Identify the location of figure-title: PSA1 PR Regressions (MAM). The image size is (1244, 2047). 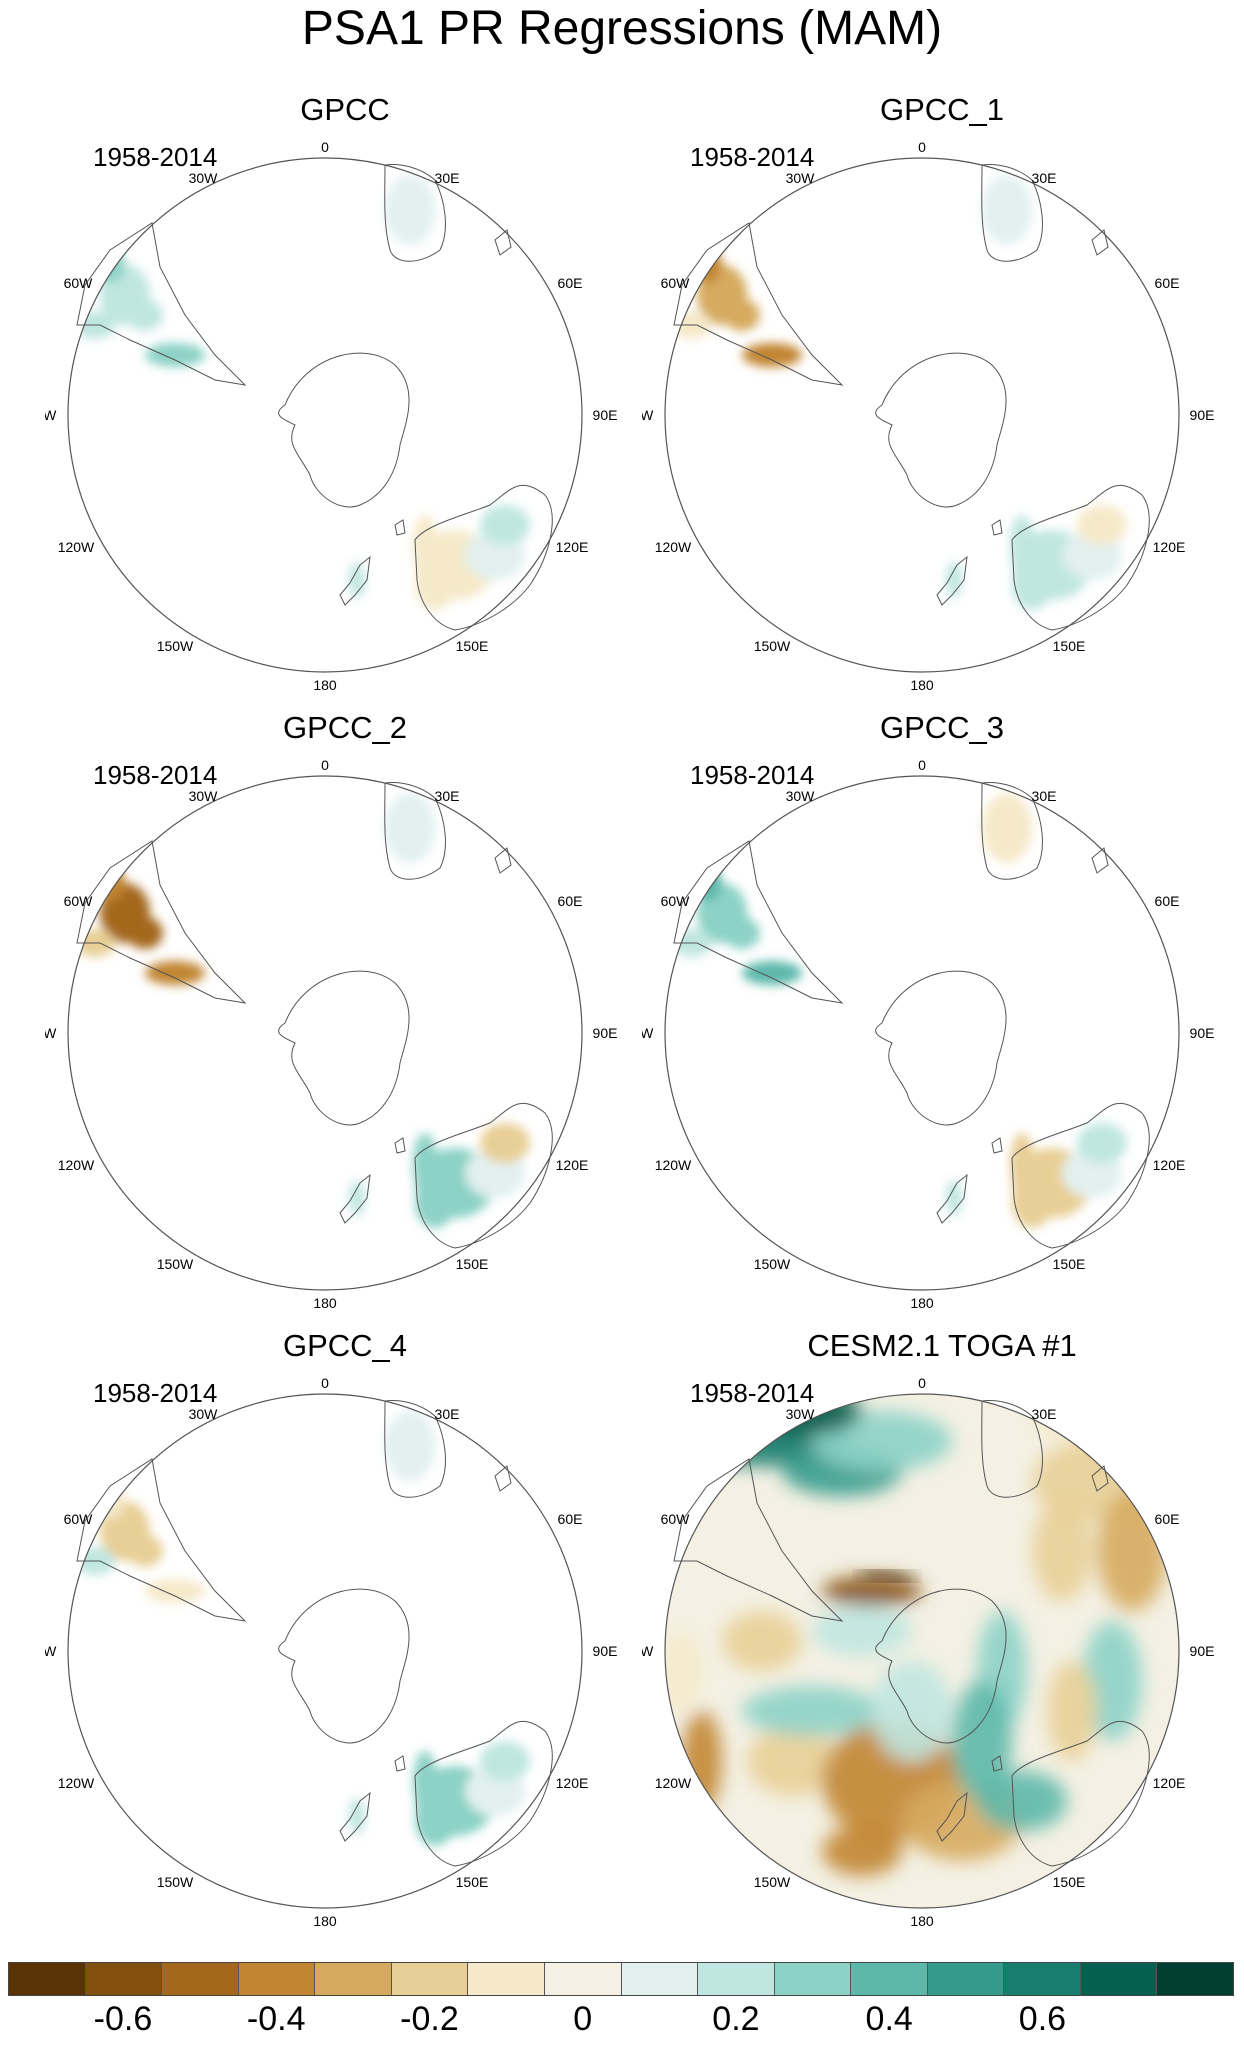
(622, 28).